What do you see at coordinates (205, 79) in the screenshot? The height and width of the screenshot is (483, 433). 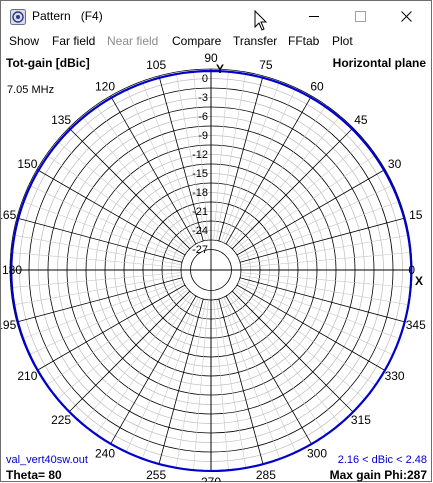 I see `radial-tick-label: 0` at bounding box center [205, 79].